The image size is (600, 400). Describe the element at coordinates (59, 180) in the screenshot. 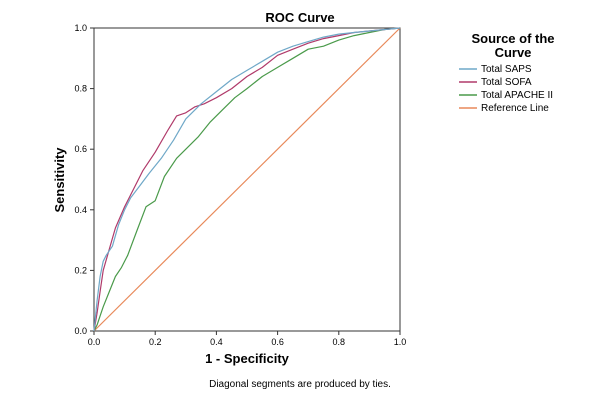

I see `y-axis-label: Sensitivity` at that location.